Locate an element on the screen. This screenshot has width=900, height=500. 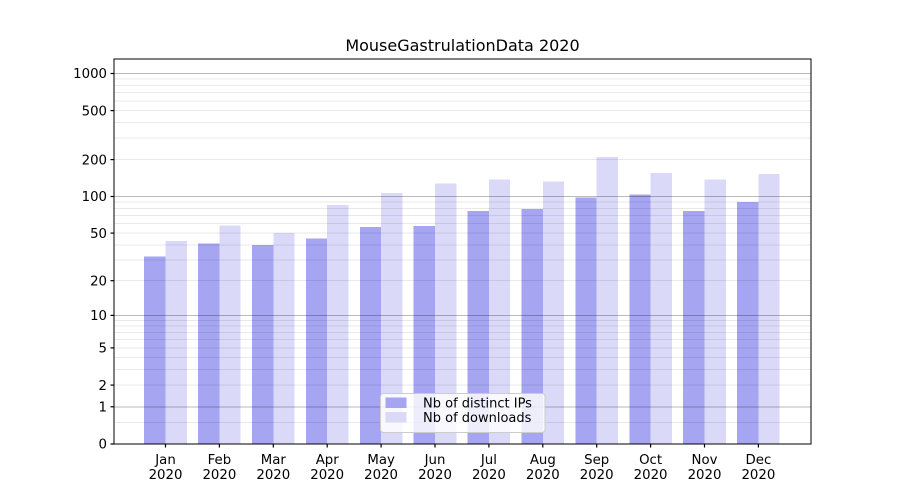
legend-box is located at coordinates (463, 413).